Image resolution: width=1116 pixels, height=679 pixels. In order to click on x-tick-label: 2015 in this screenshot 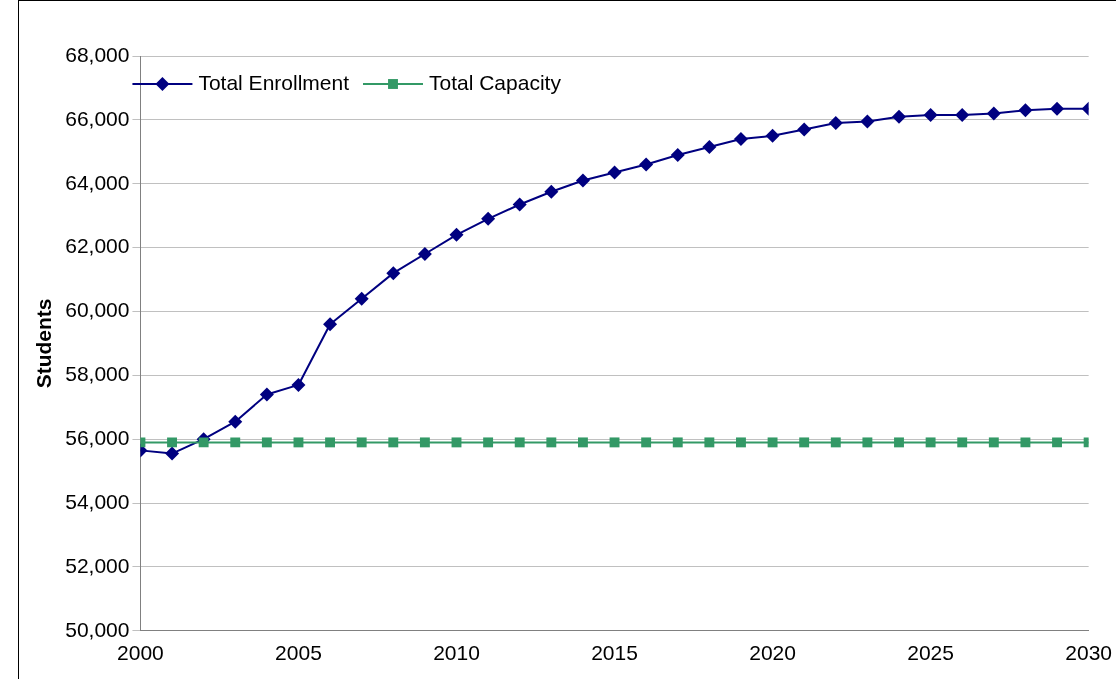, I will do `click(614, 653)`.